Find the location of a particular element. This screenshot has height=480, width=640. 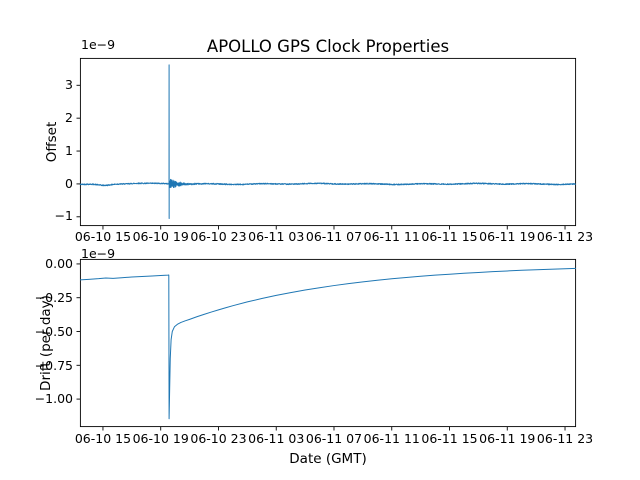

y-tick-label: −0.25 is located at coordinates (53, 297).